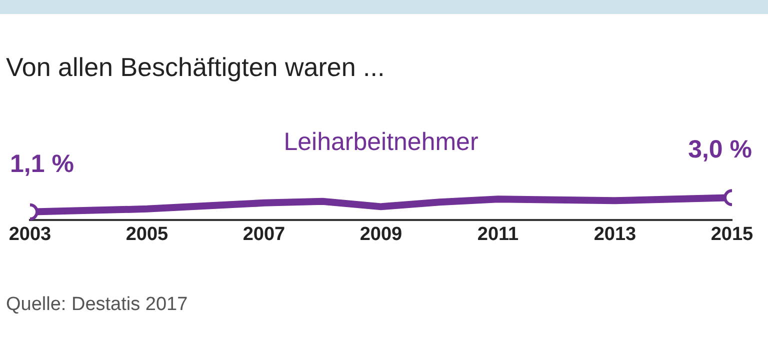 This screenshot has width=768, height=339. What do you see at coordinates (30, 234) in the screenshot?
I see `x-tick-label: 2003` at bounding box center [30, 234].